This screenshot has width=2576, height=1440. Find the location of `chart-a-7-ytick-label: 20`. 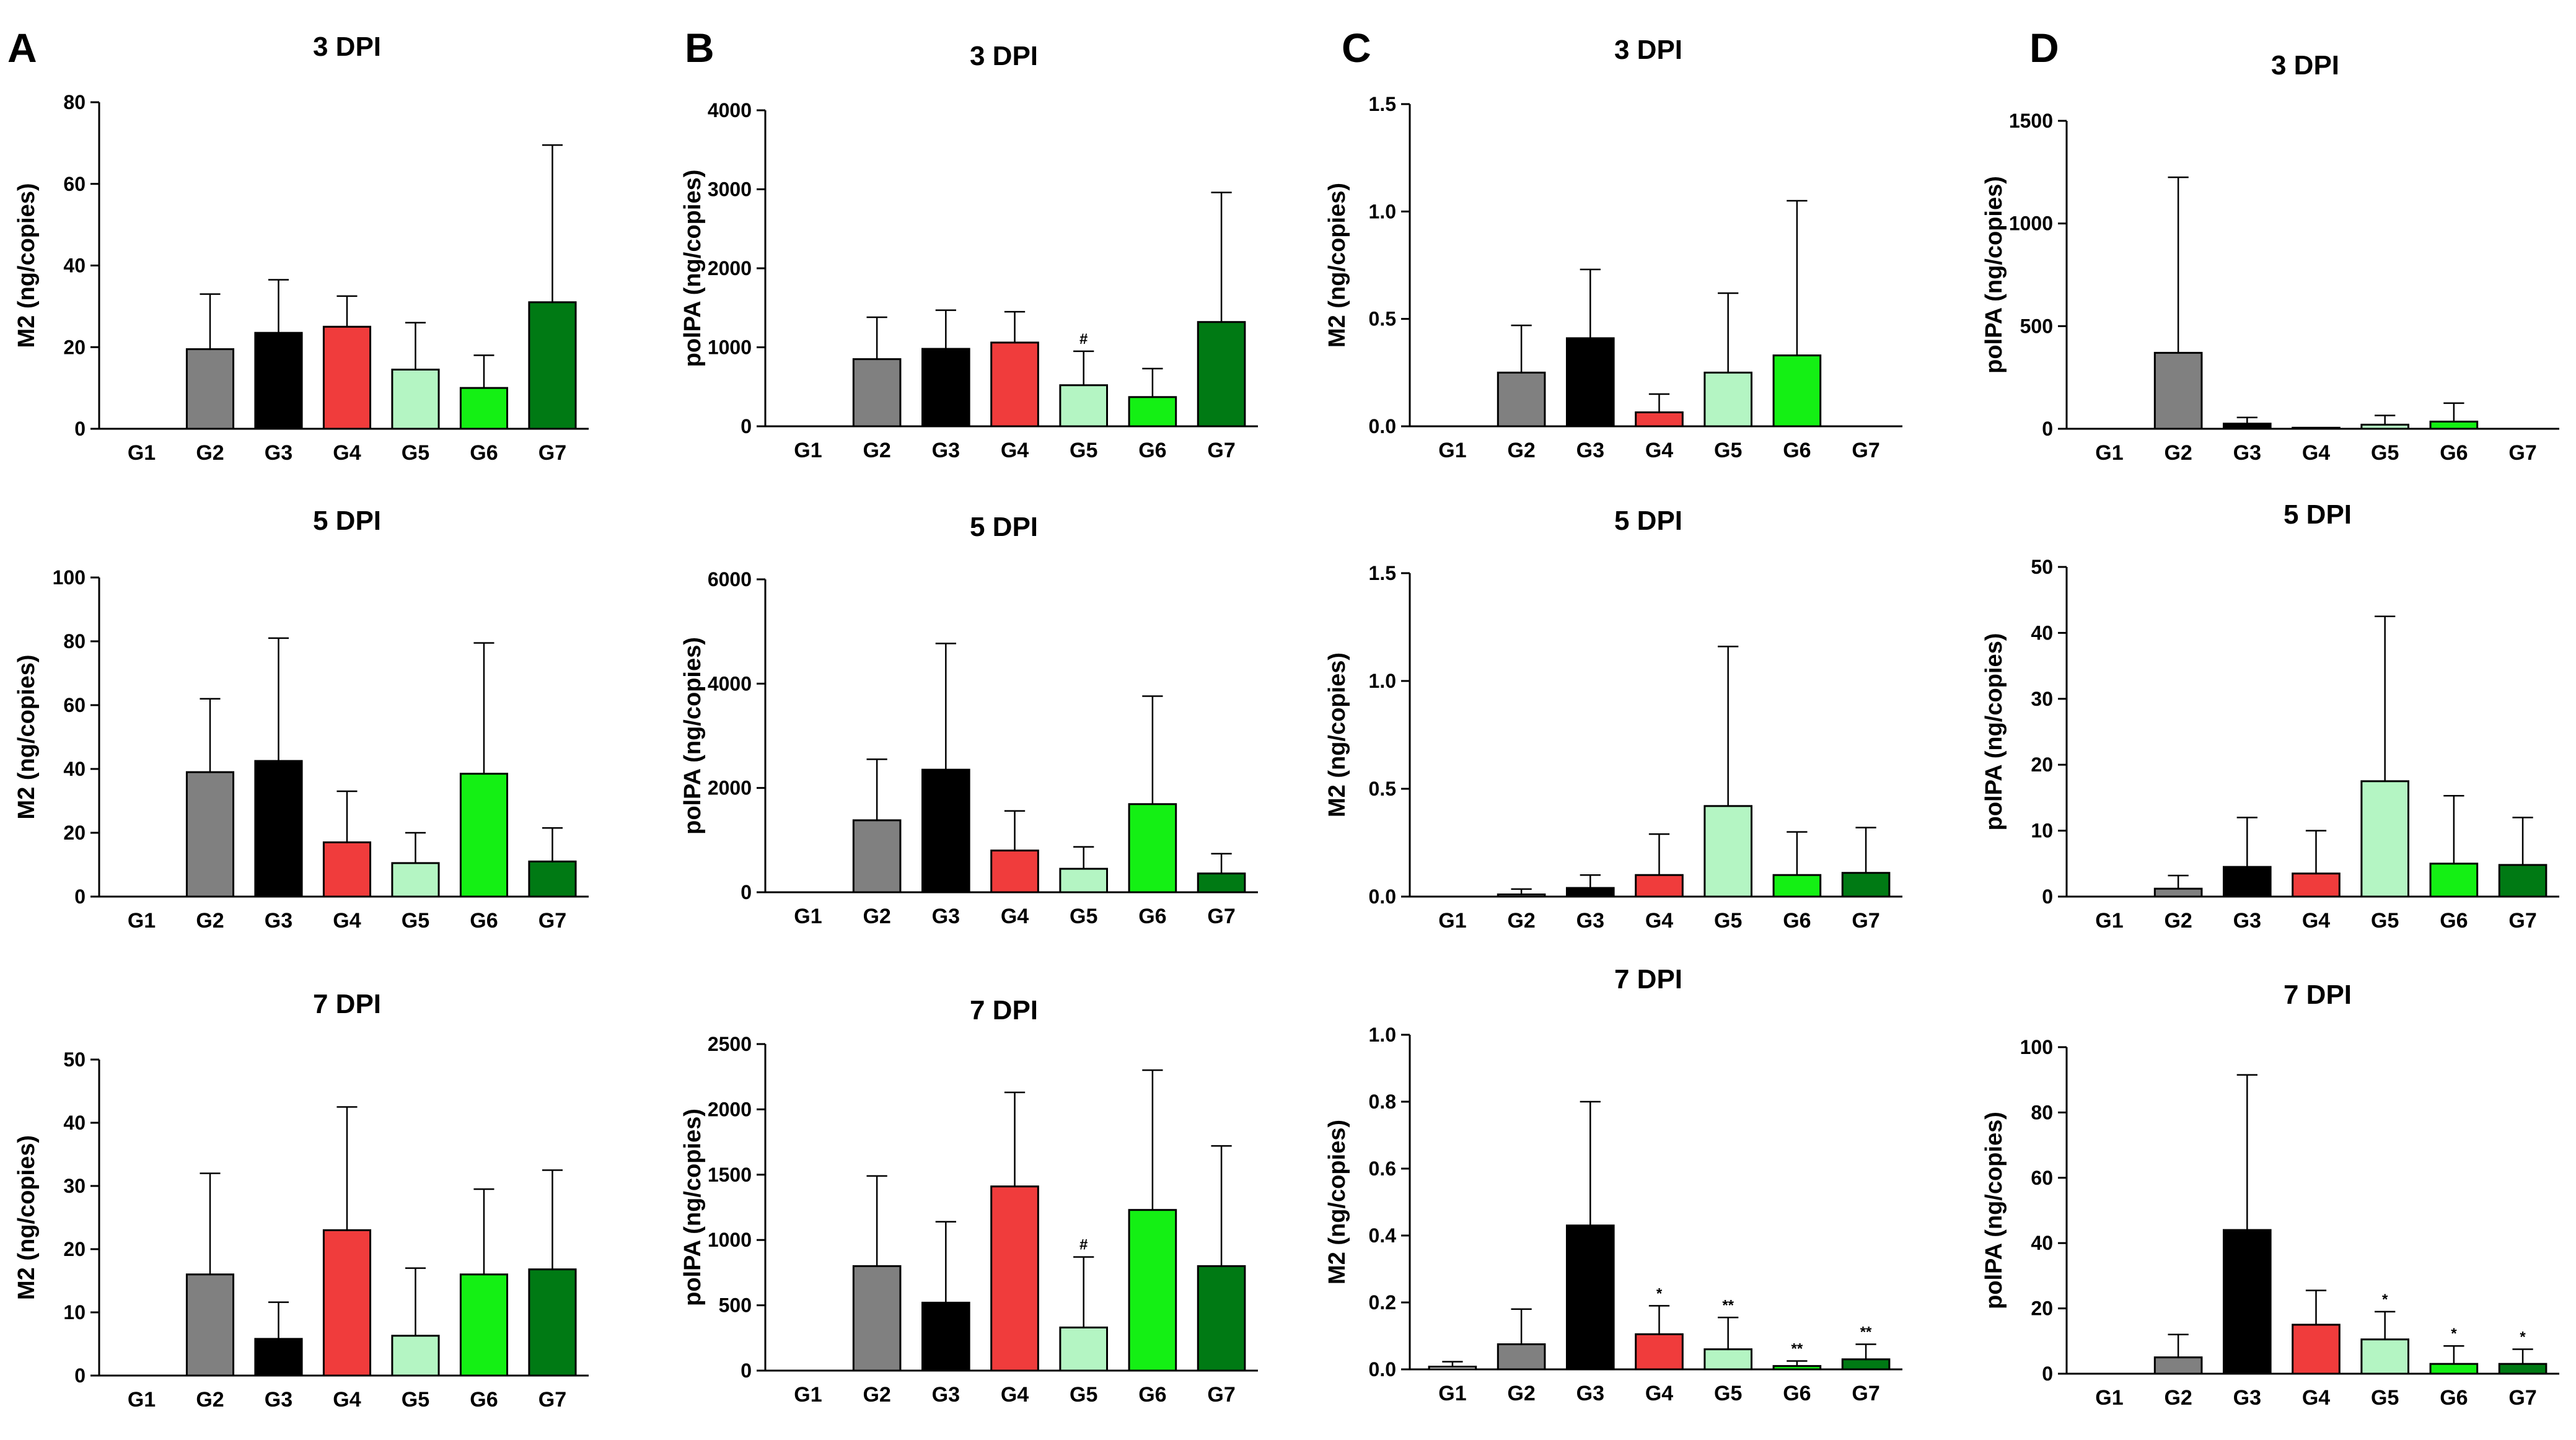

chart-a-7-ytick-label: 20 is located at coordinates (75, 1249).